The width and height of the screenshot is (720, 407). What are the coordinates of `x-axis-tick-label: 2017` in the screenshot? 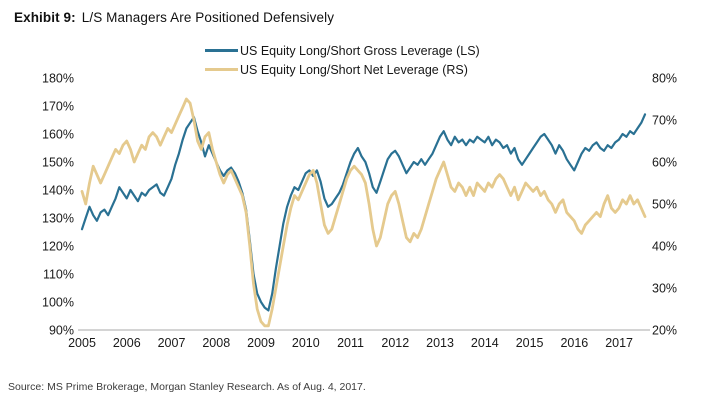 It's located at (619, 343).